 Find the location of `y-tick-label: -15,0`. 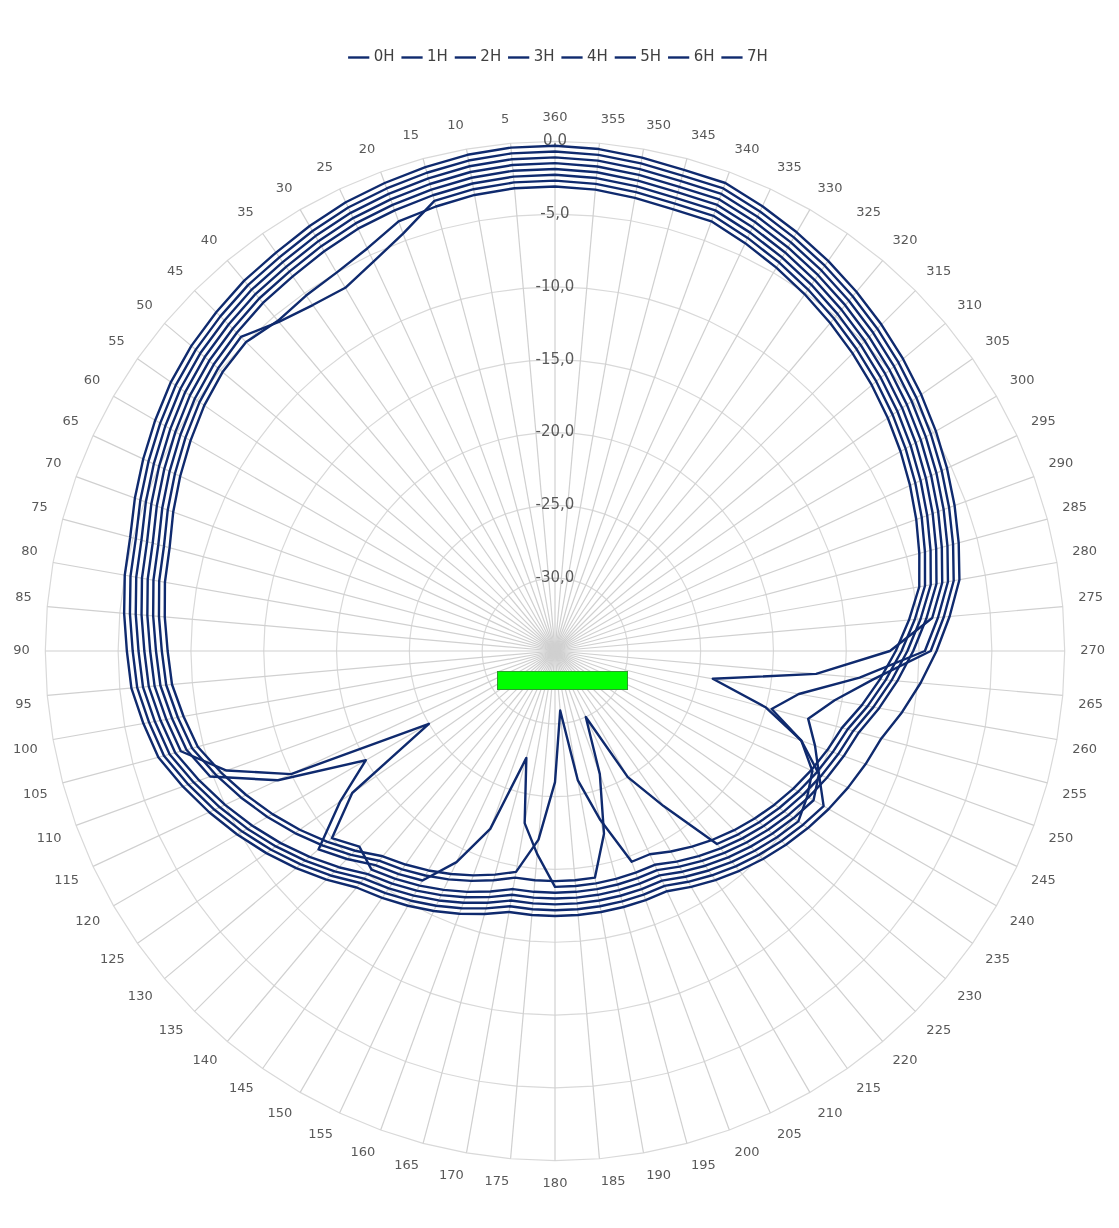

y-tick-label: -15,0 is located at coordinates (555, 358).